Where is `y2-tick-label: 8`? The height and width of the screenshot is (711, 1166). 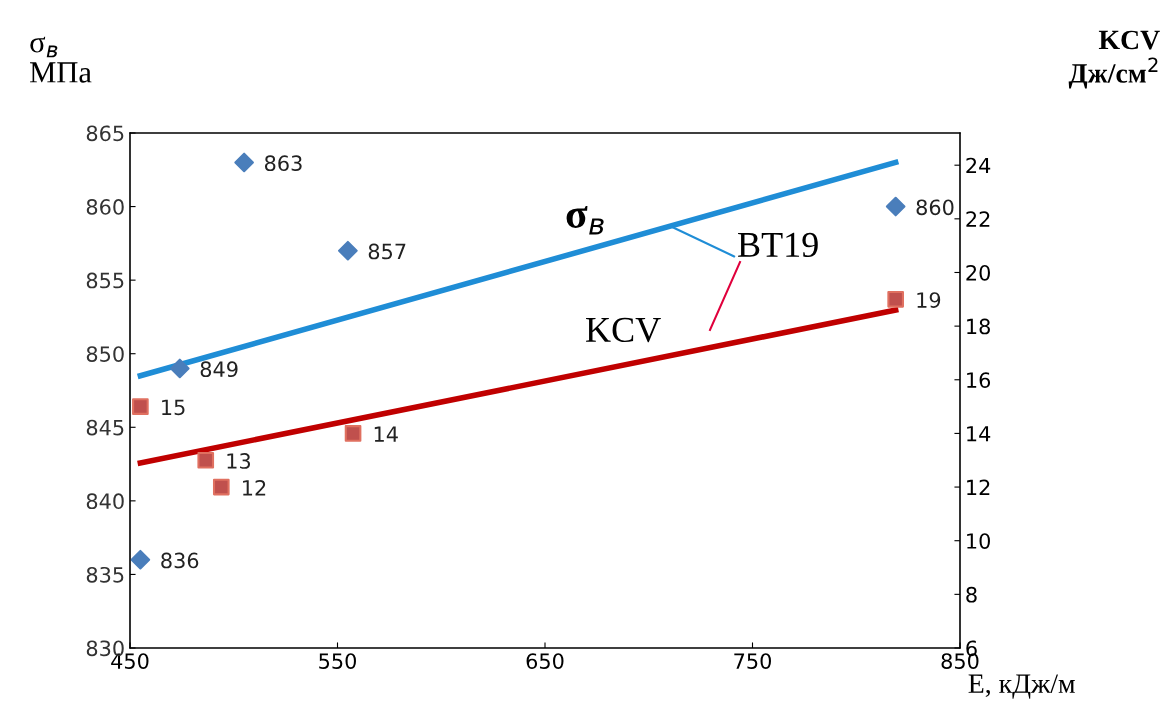
y2-tick-label: 8 is located at coordinates (971, 594).